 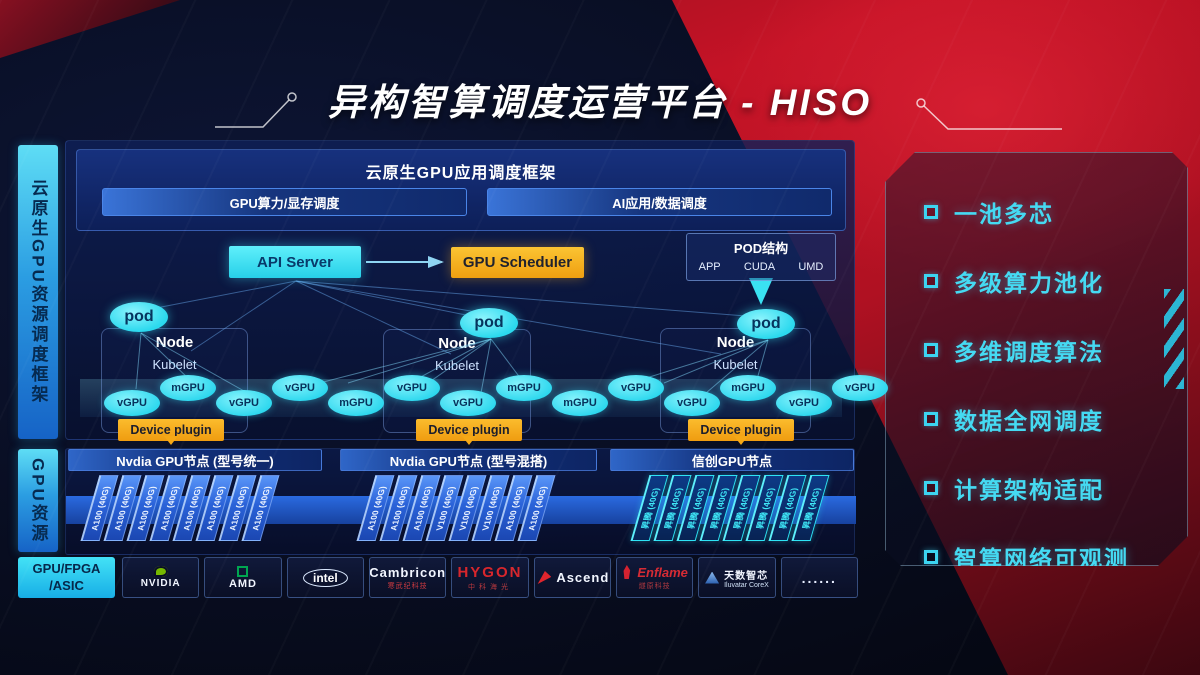 I want to click on vendor-ascend: Ascend, so click(x=572, y=577).